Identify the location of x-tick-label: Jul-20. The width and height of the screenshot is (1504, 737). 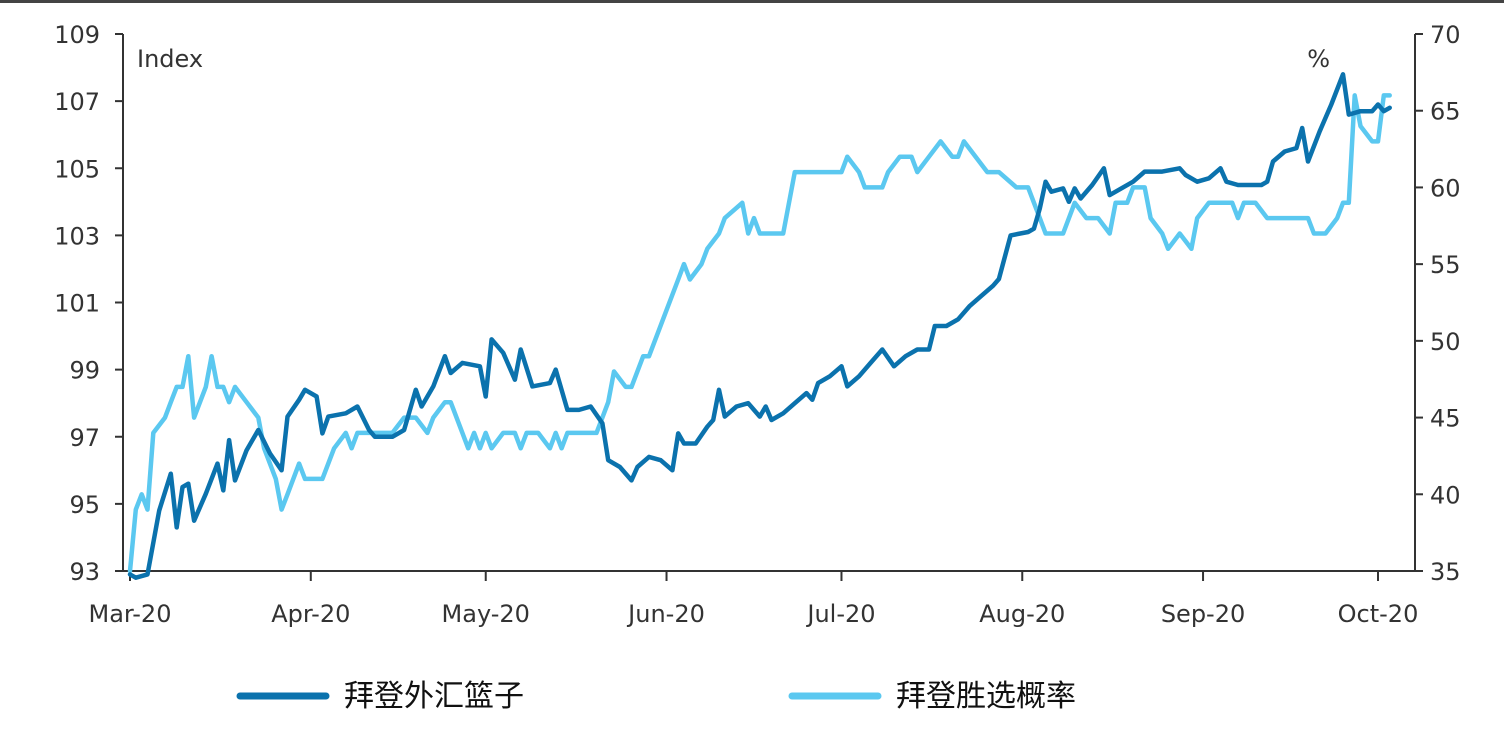
(840, 614).